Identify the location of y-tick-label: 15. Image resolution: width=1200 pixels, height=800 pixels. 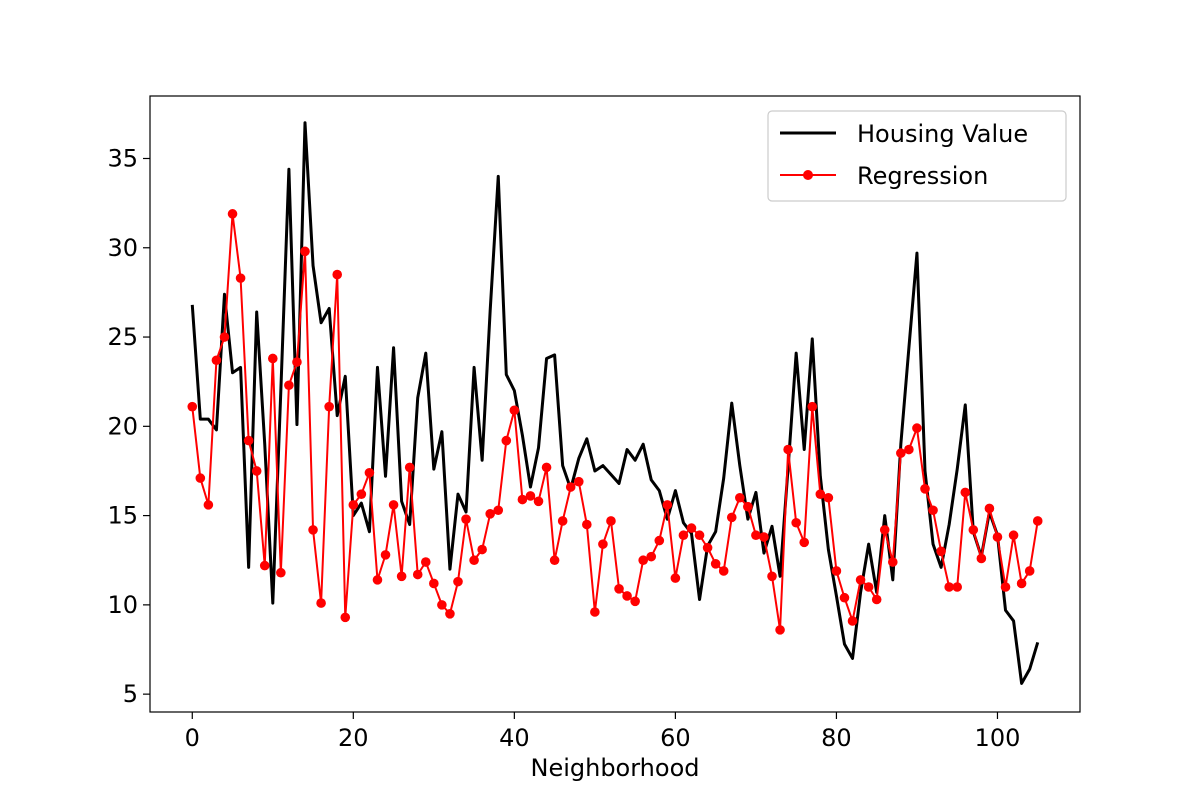
(122, 516).